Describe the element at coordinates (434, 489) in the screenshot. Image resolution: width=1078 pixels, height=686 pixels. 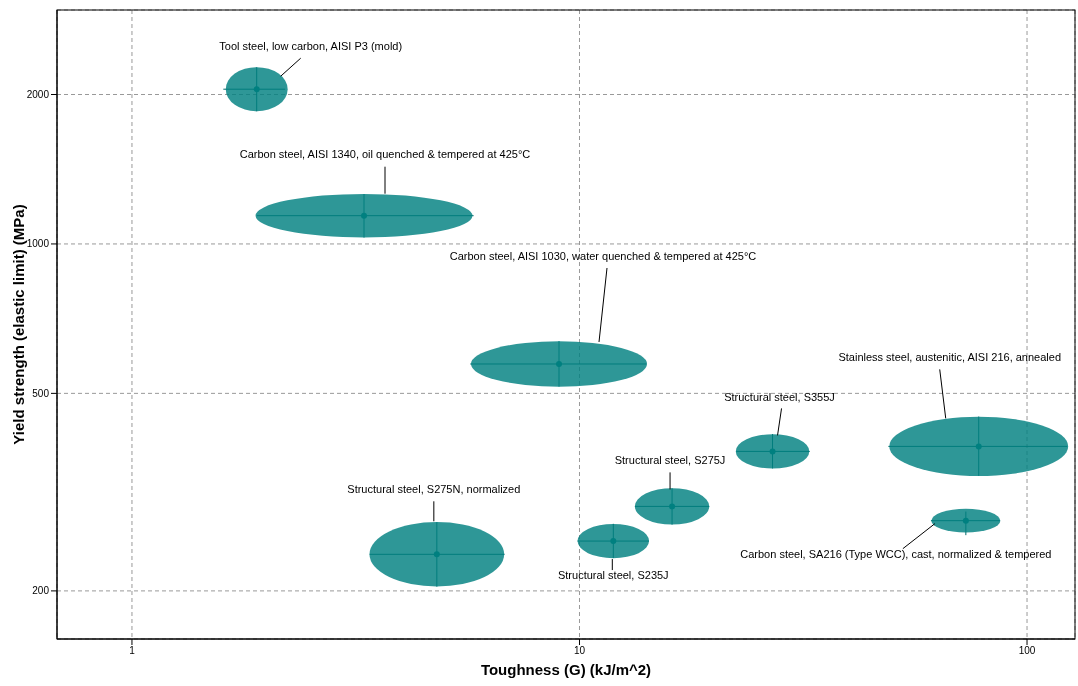
I see `annotation: Structural steel, S275N, normalized` at that location.